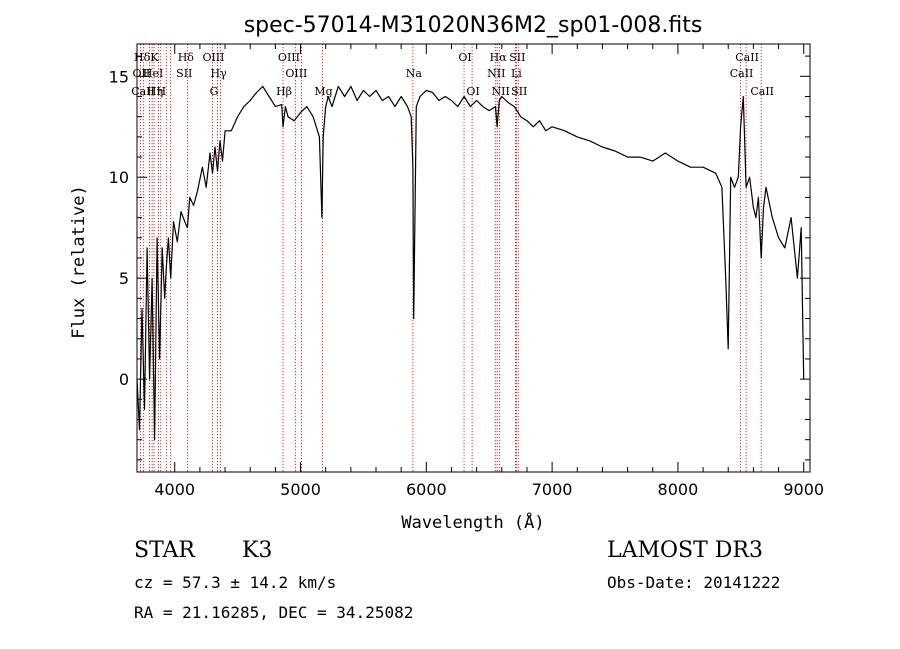 The width and height of the screenshot is (900, 649). Describe the element at coordinates (274, 612) in the screenshot. I see `coordinates: RA = 21.16285, DEC = 34.25082` at that location.